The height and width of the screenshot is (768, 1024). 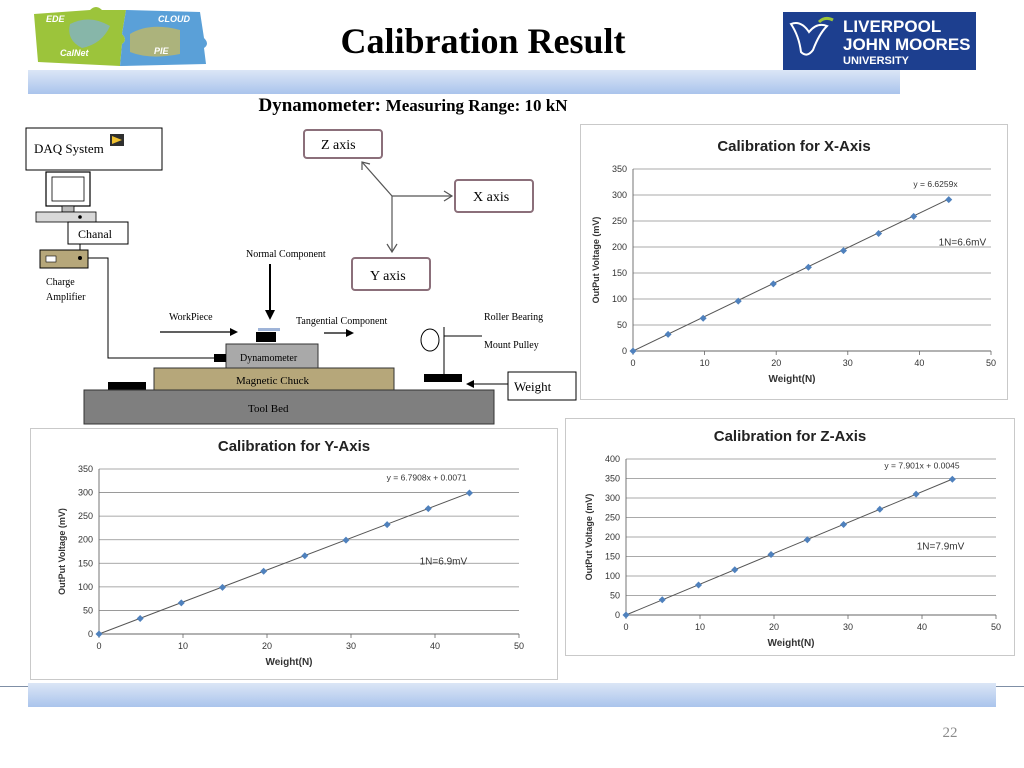 I want to click on daq-system-box, so click(x=94, y=149).